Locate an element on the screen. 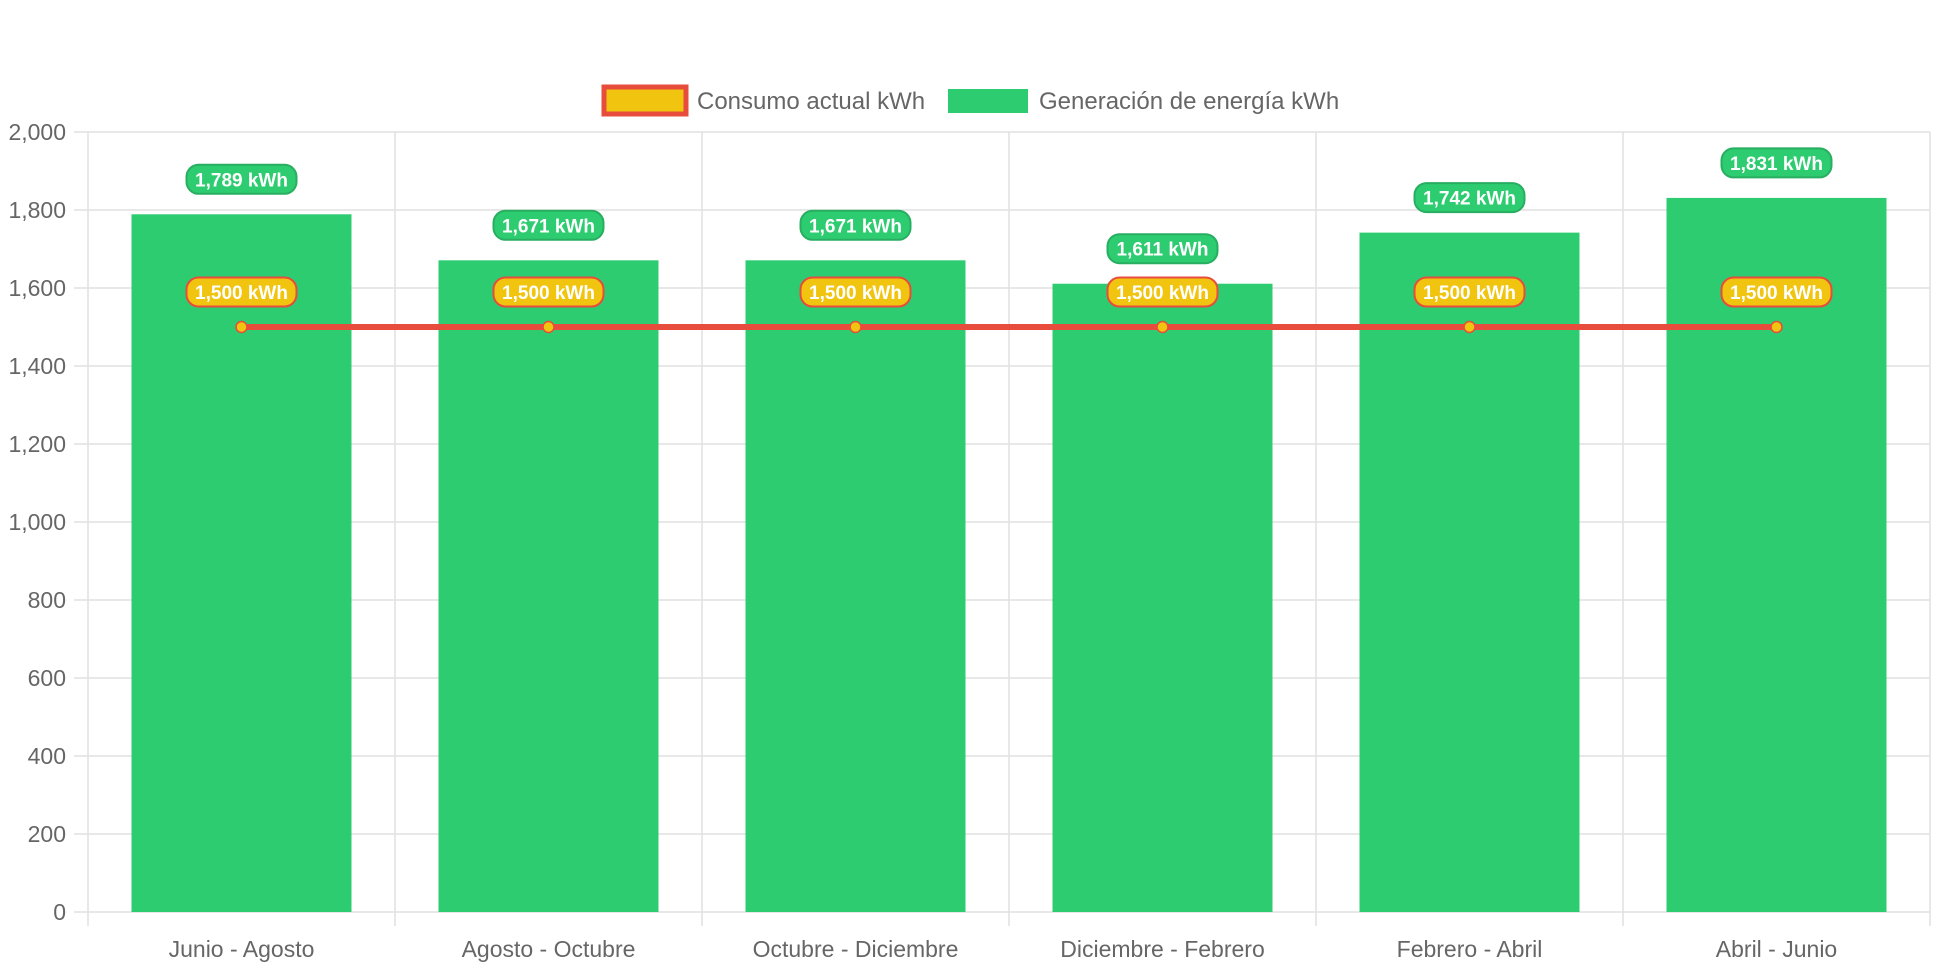  x-tick-label: Febrero - Abril is located at coordinates (1470, 949).